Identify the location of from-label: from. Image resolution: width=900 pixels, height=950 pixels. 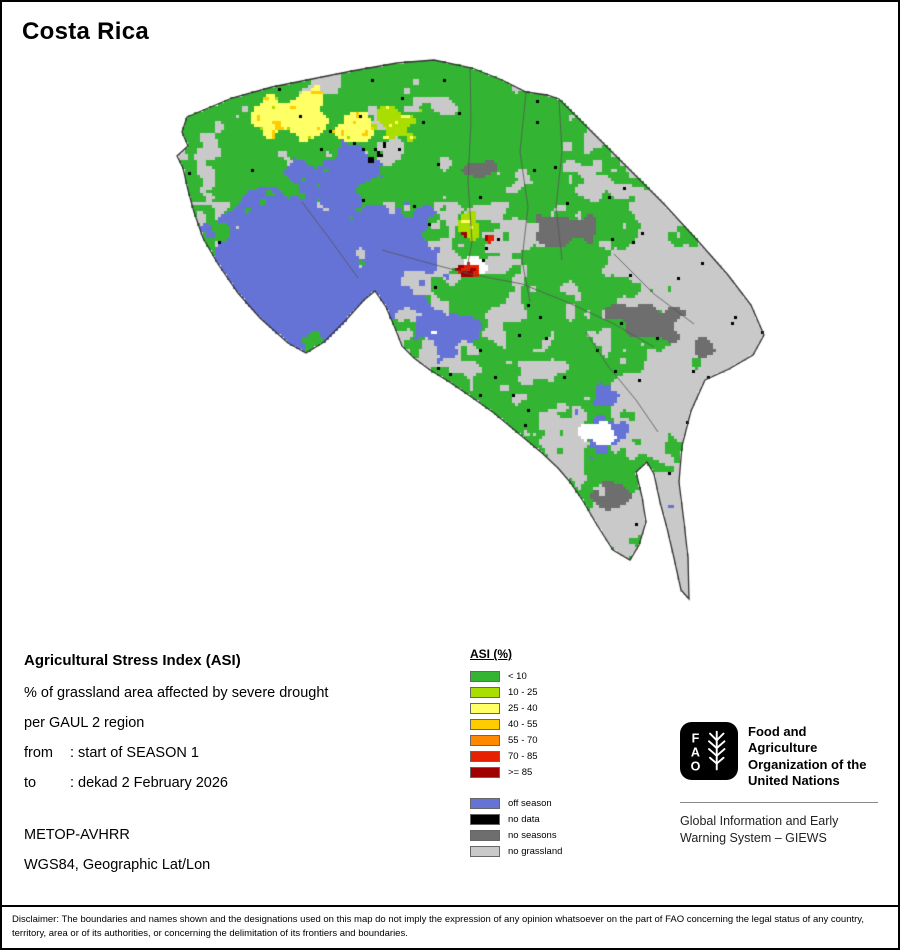
(38, 753).